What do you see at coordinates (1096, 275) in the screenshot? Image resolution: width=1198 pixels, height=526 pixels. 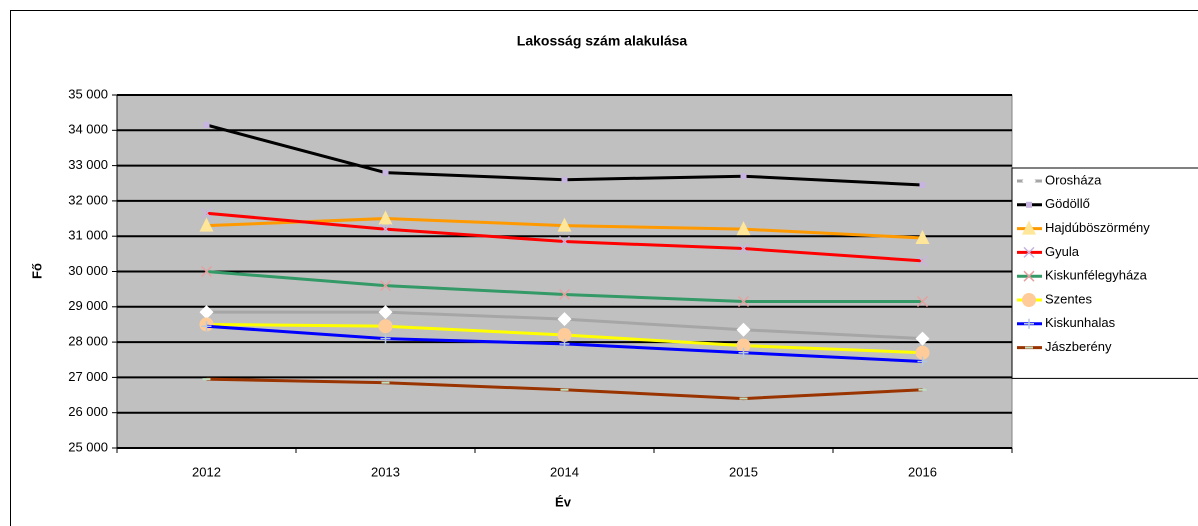 I see `legend-label: Kiskunfélegyháza` at bounding box center [1096, 275].